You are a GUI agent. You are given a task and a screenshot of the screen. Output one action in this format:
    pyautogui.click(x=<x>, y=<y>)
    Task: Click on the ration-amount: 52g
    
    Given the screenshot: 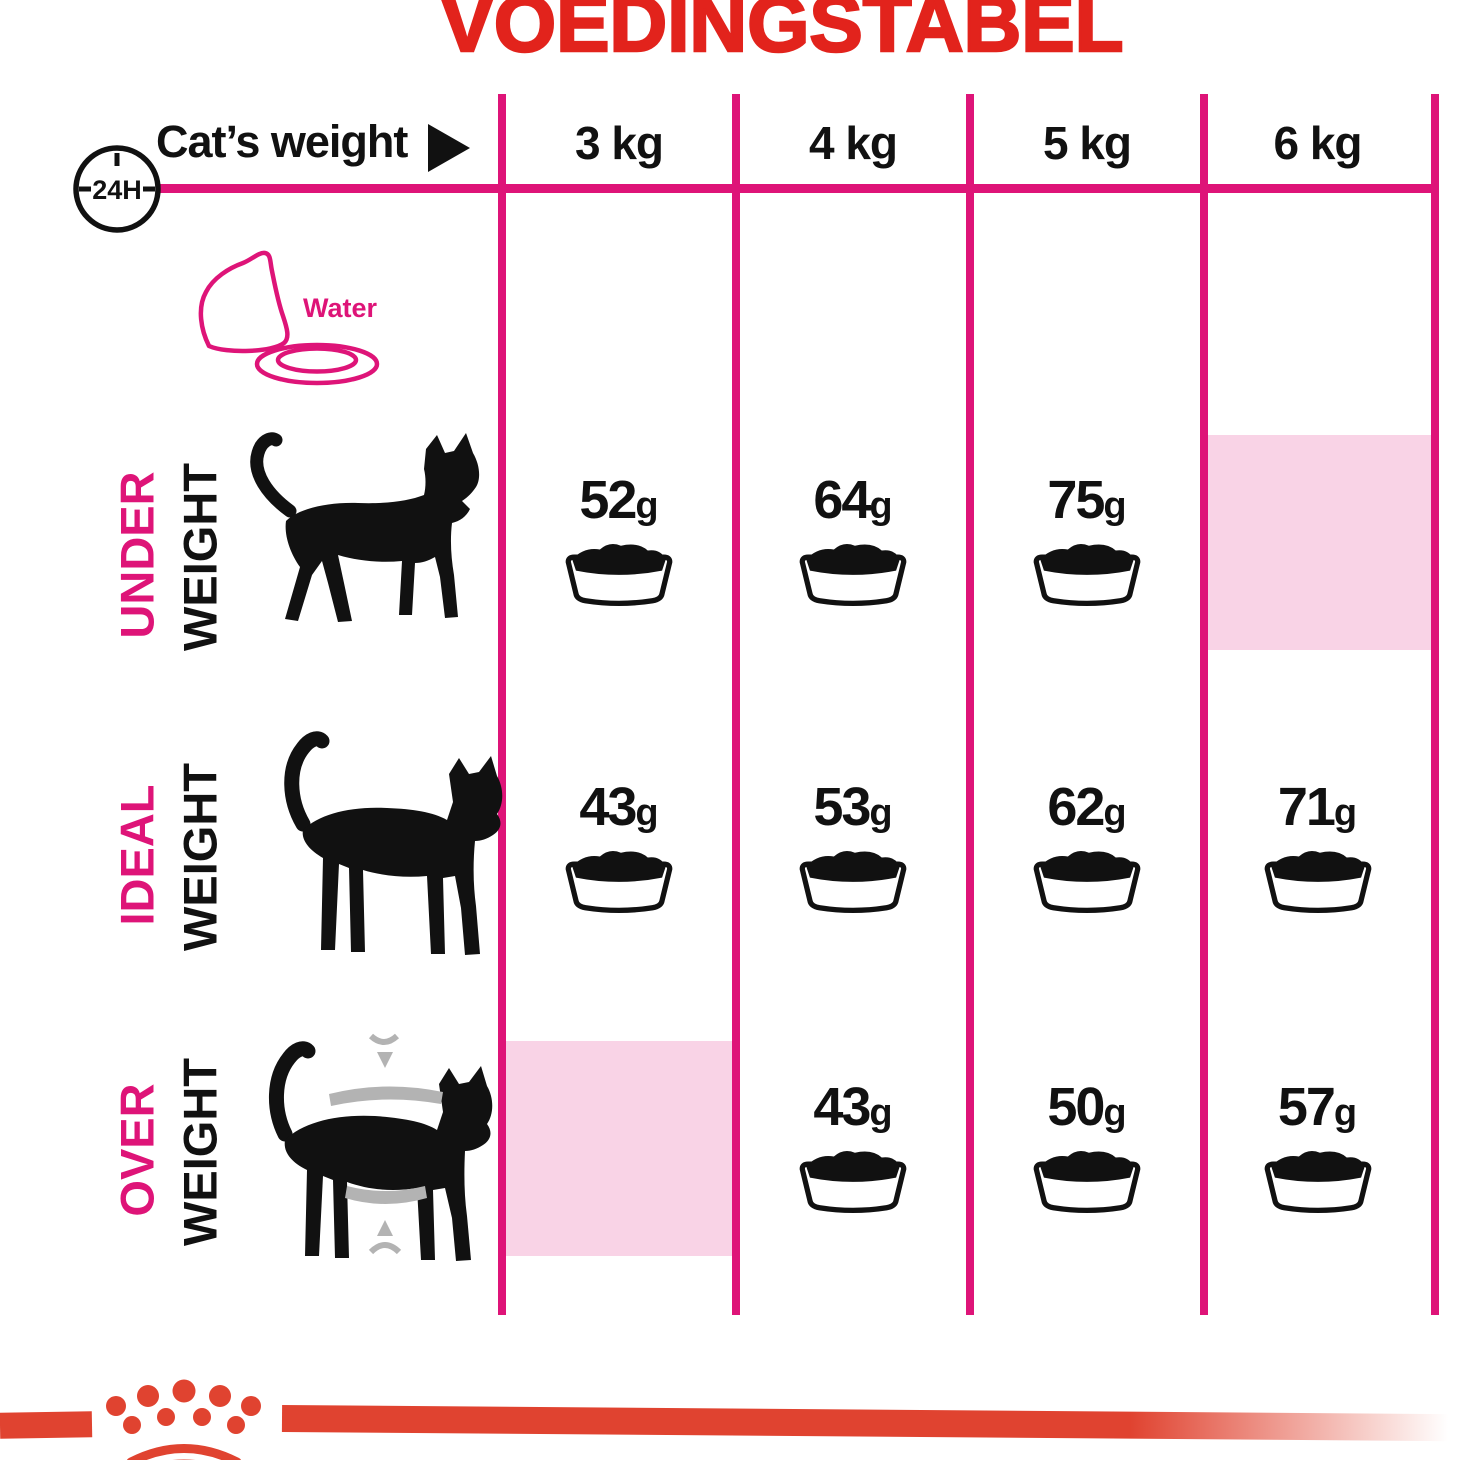 What is the action you would take?
    pyautogui.click(x=619, y=500)
    